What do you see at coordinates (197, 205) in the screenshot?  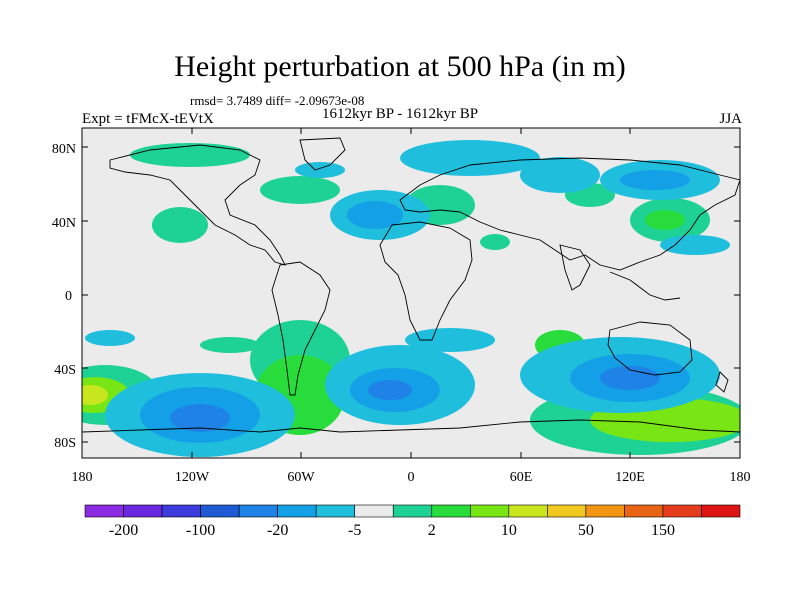 I see `coast-north-america` at bounding box center [197, 205].